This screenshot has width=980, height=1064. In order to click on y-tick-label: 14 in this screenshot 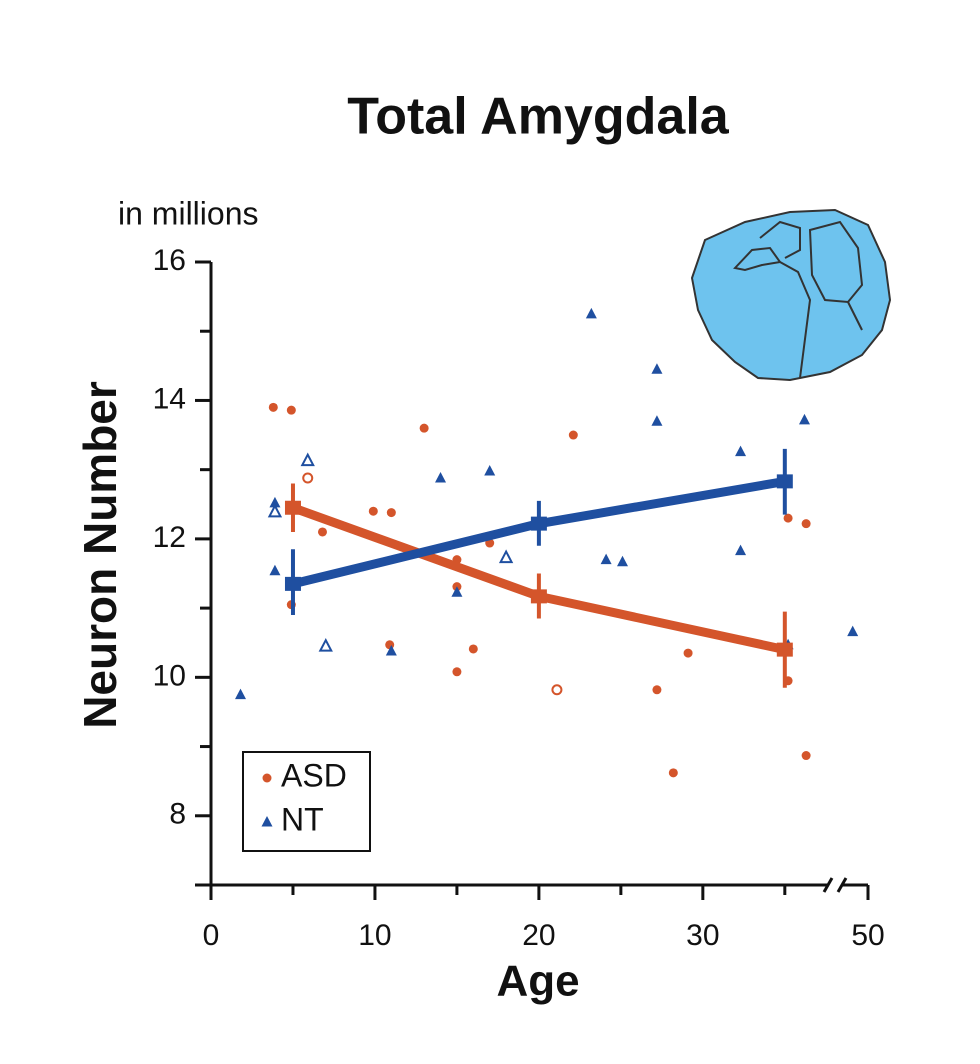, I will do `click(169, 398)`.